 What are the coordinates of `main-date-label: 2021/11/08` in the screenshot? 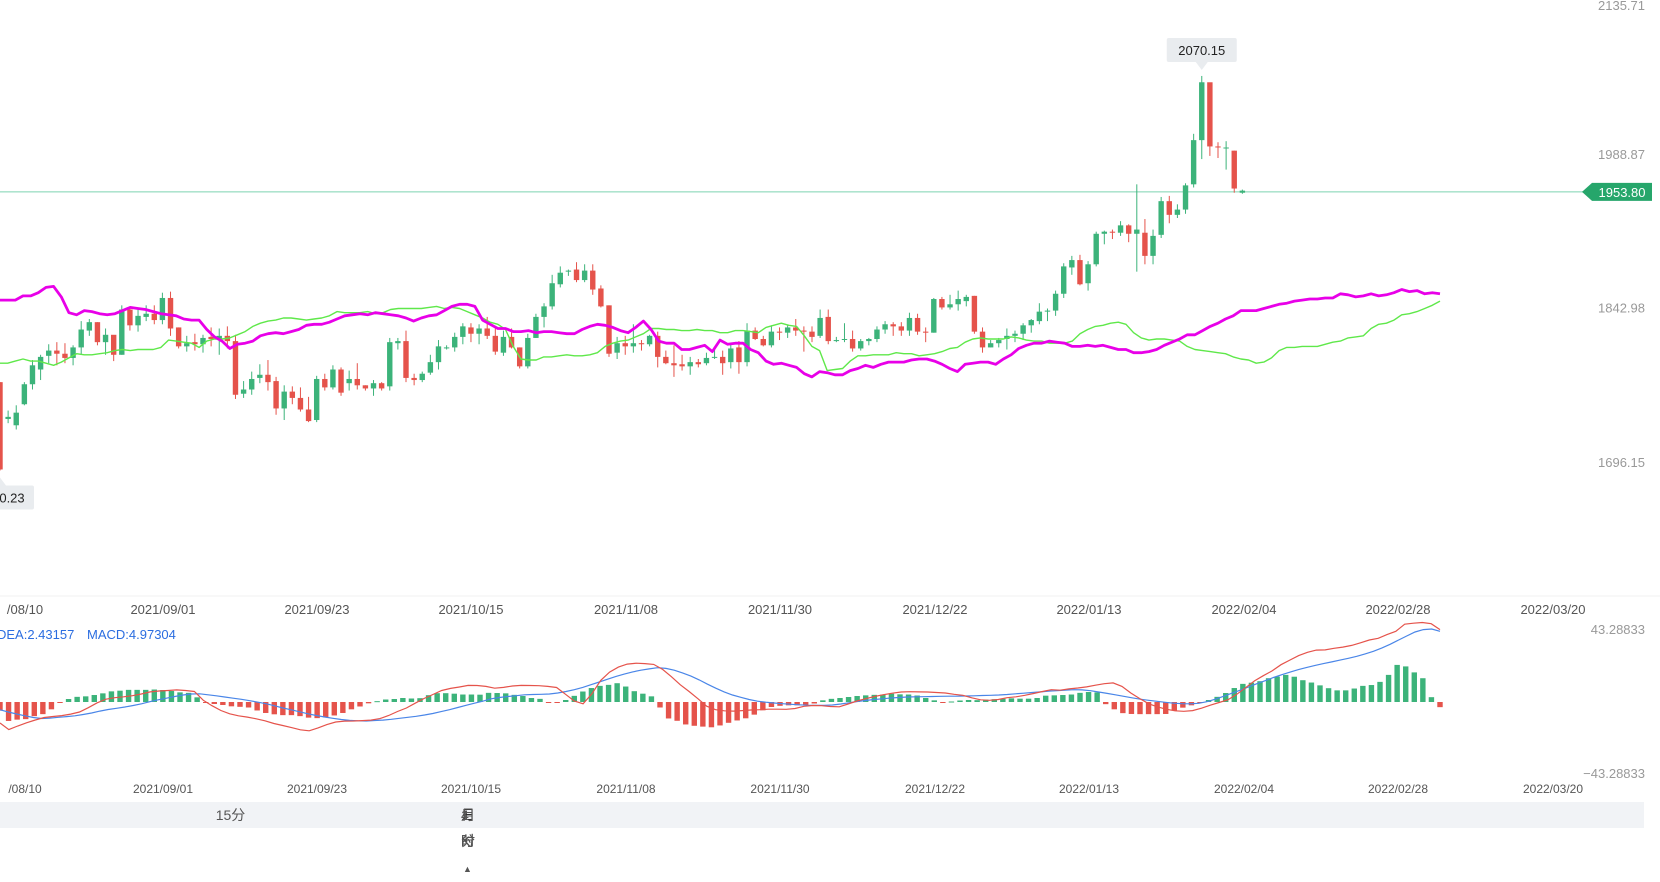 It's located at (626, 609).